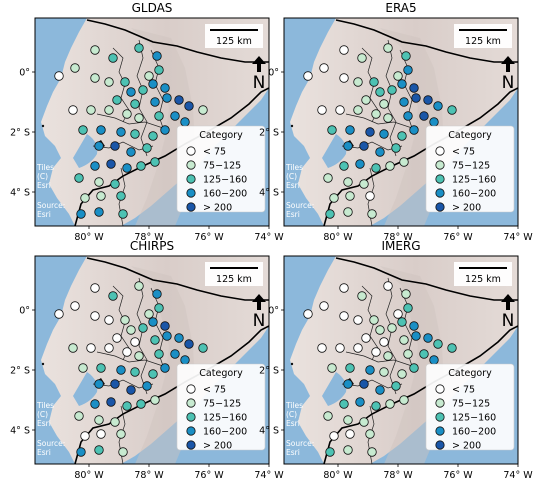  Describe the element at coordinates (269, 133) in the screenshot. I see `y-tick-label: 2° S` at that location.